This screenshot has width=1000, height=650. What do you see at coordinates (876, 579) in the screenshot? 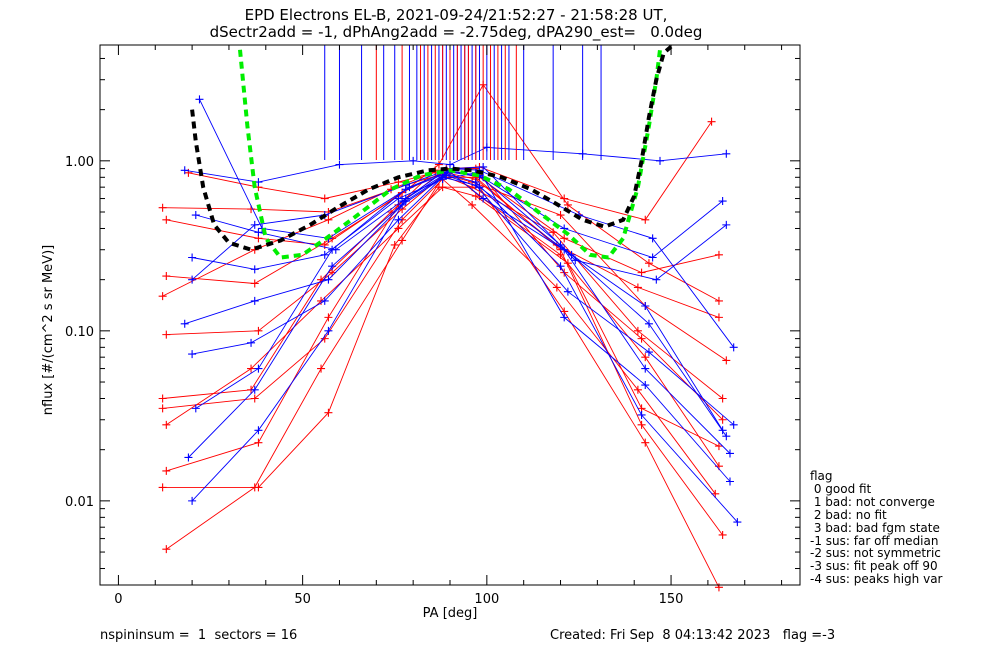
I see `legend-item: -4 sus: peaks high var` at bounding box center [876, 579].